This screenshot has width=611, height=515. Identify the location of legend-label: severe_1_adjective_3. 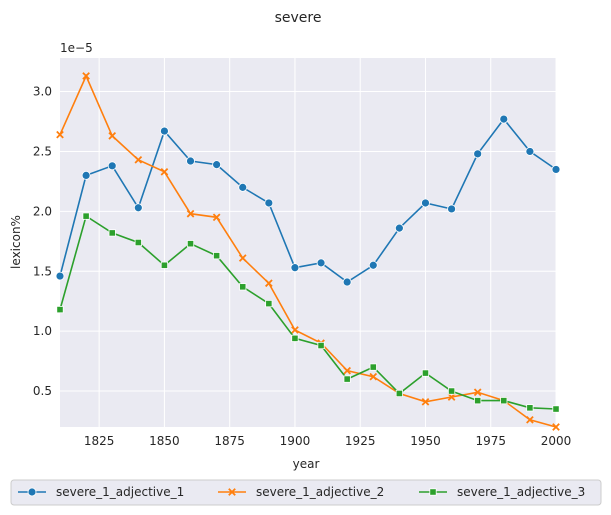
(521, 492).